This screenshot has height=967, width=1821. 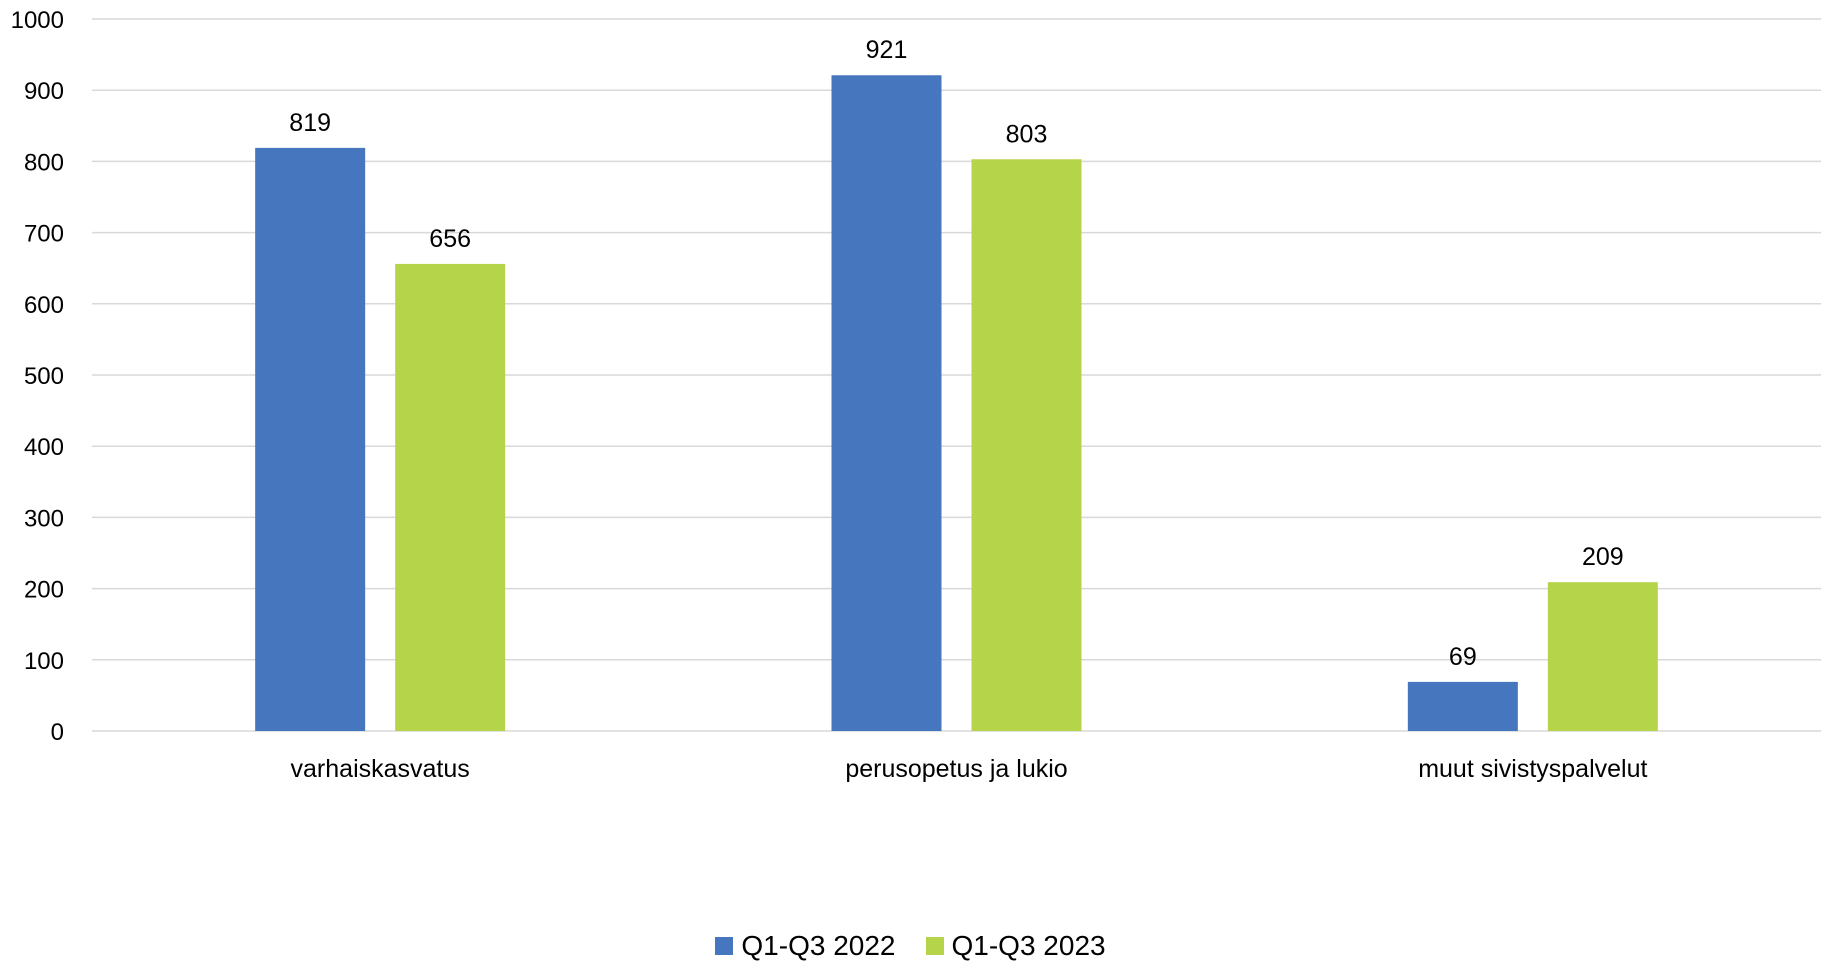 I want to click on data-label-series-1-cat-1: 803, so click(x=1027, y=134).